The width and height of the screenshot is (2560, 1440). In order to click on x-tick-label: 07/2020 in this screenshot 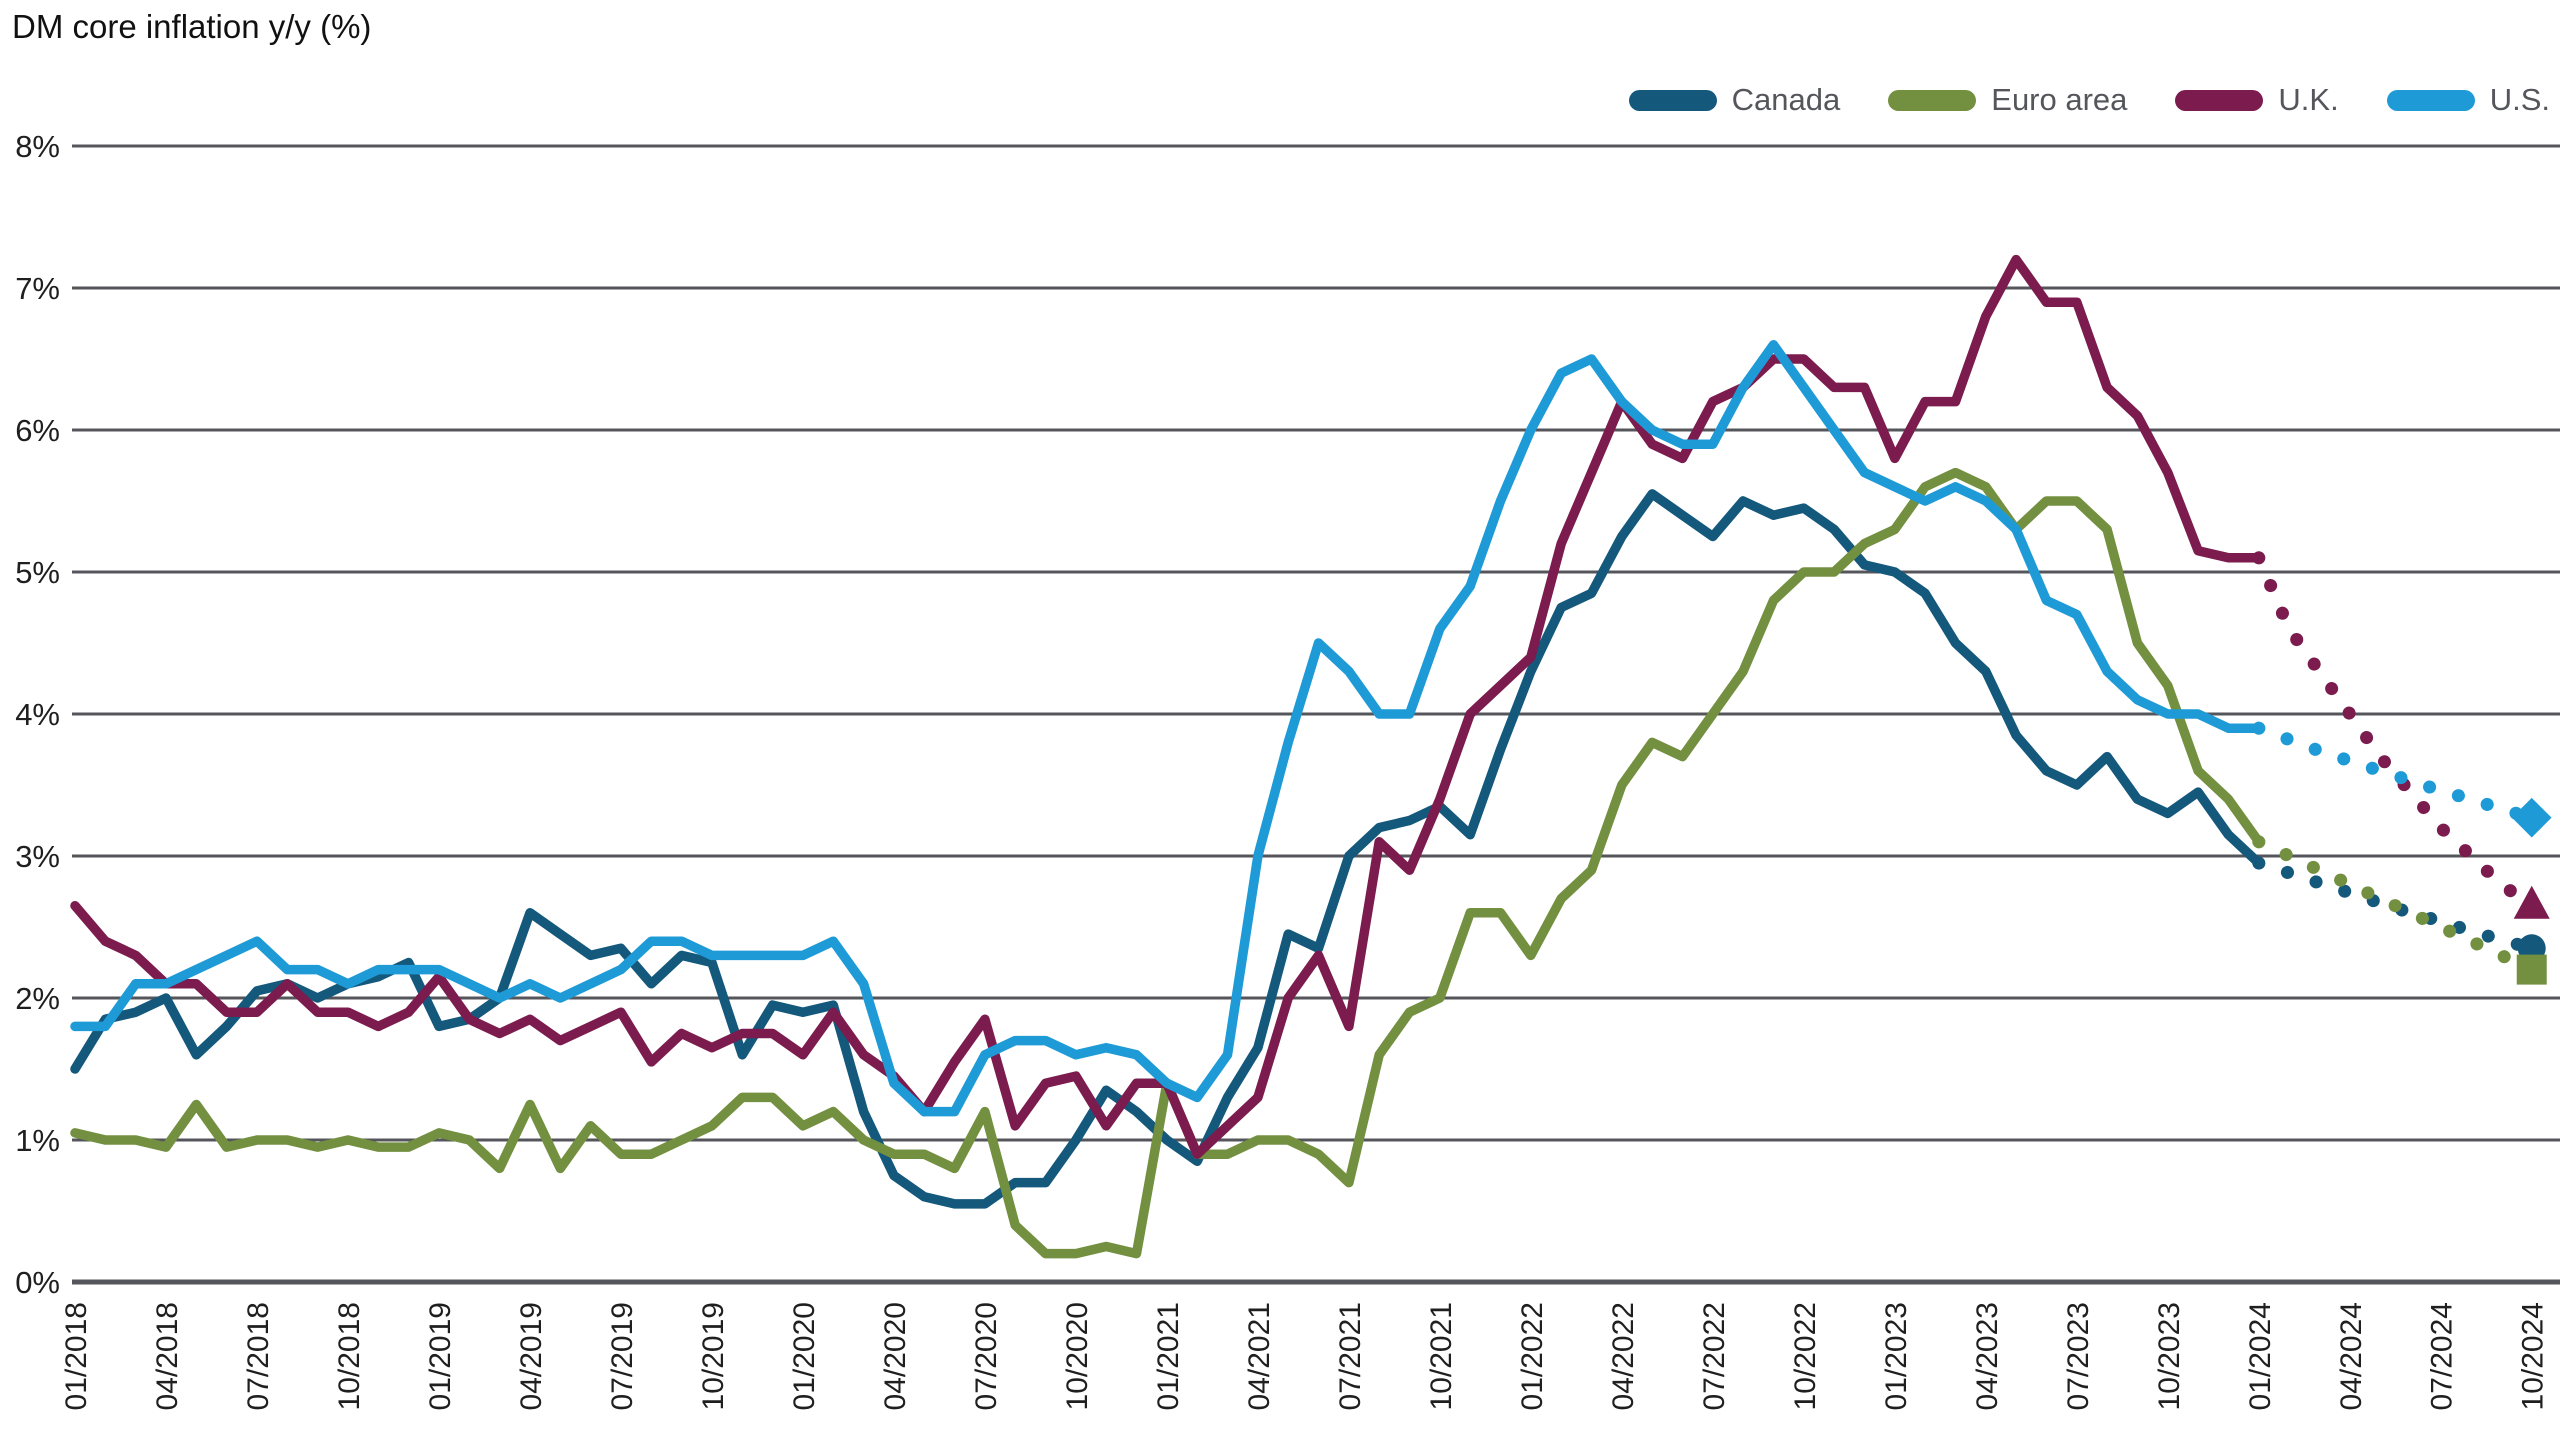, I will do `click(986, 1356)`.